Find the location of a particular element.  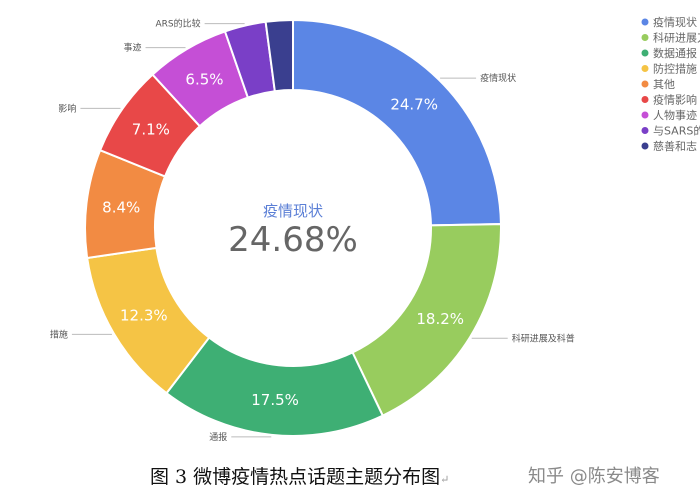

center-percent-value: 24.68% is located at coordinates (293, 240).